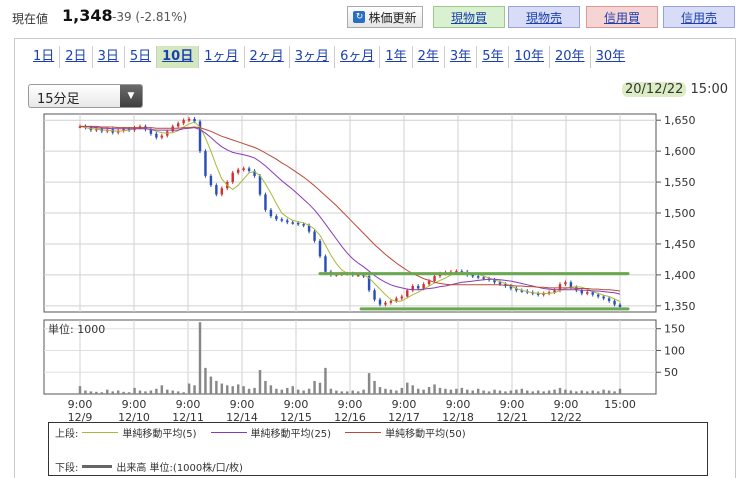 The height and width of the screenshot is (478, 748). What do you see at coordinates (30, 19) in the screenshot?
I see `current-price-label: 現在値` at bounding box center [30, 19].